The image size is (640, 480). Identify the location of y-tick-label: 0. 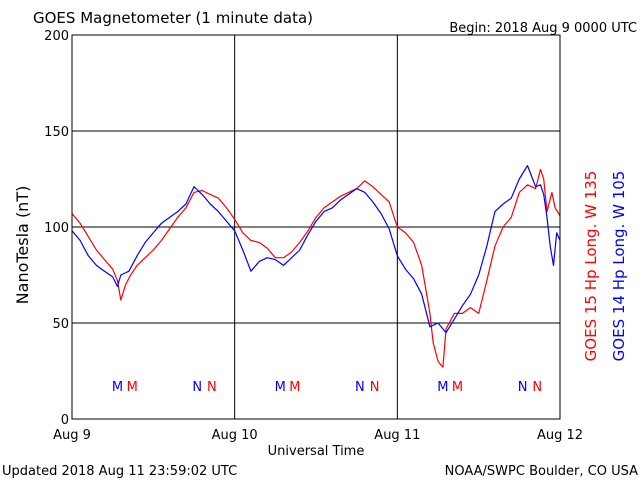
(65, 420).